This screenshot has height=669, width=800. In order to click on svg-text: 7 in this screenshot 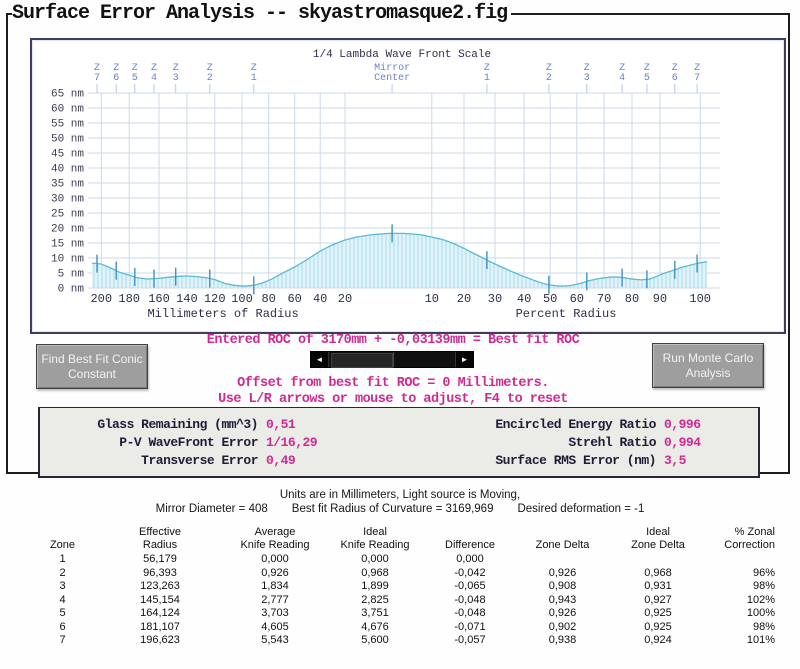, I will do `click(97, 78)`.